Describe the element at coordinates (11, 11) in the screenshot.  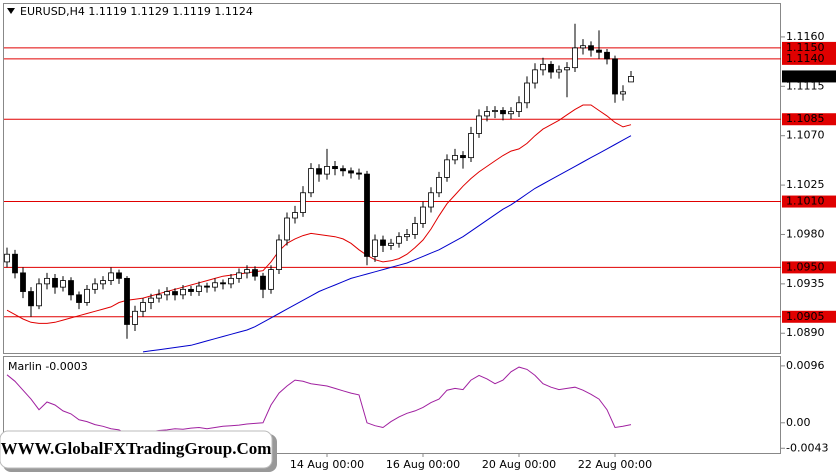
I see `menu-arrow` at that location.